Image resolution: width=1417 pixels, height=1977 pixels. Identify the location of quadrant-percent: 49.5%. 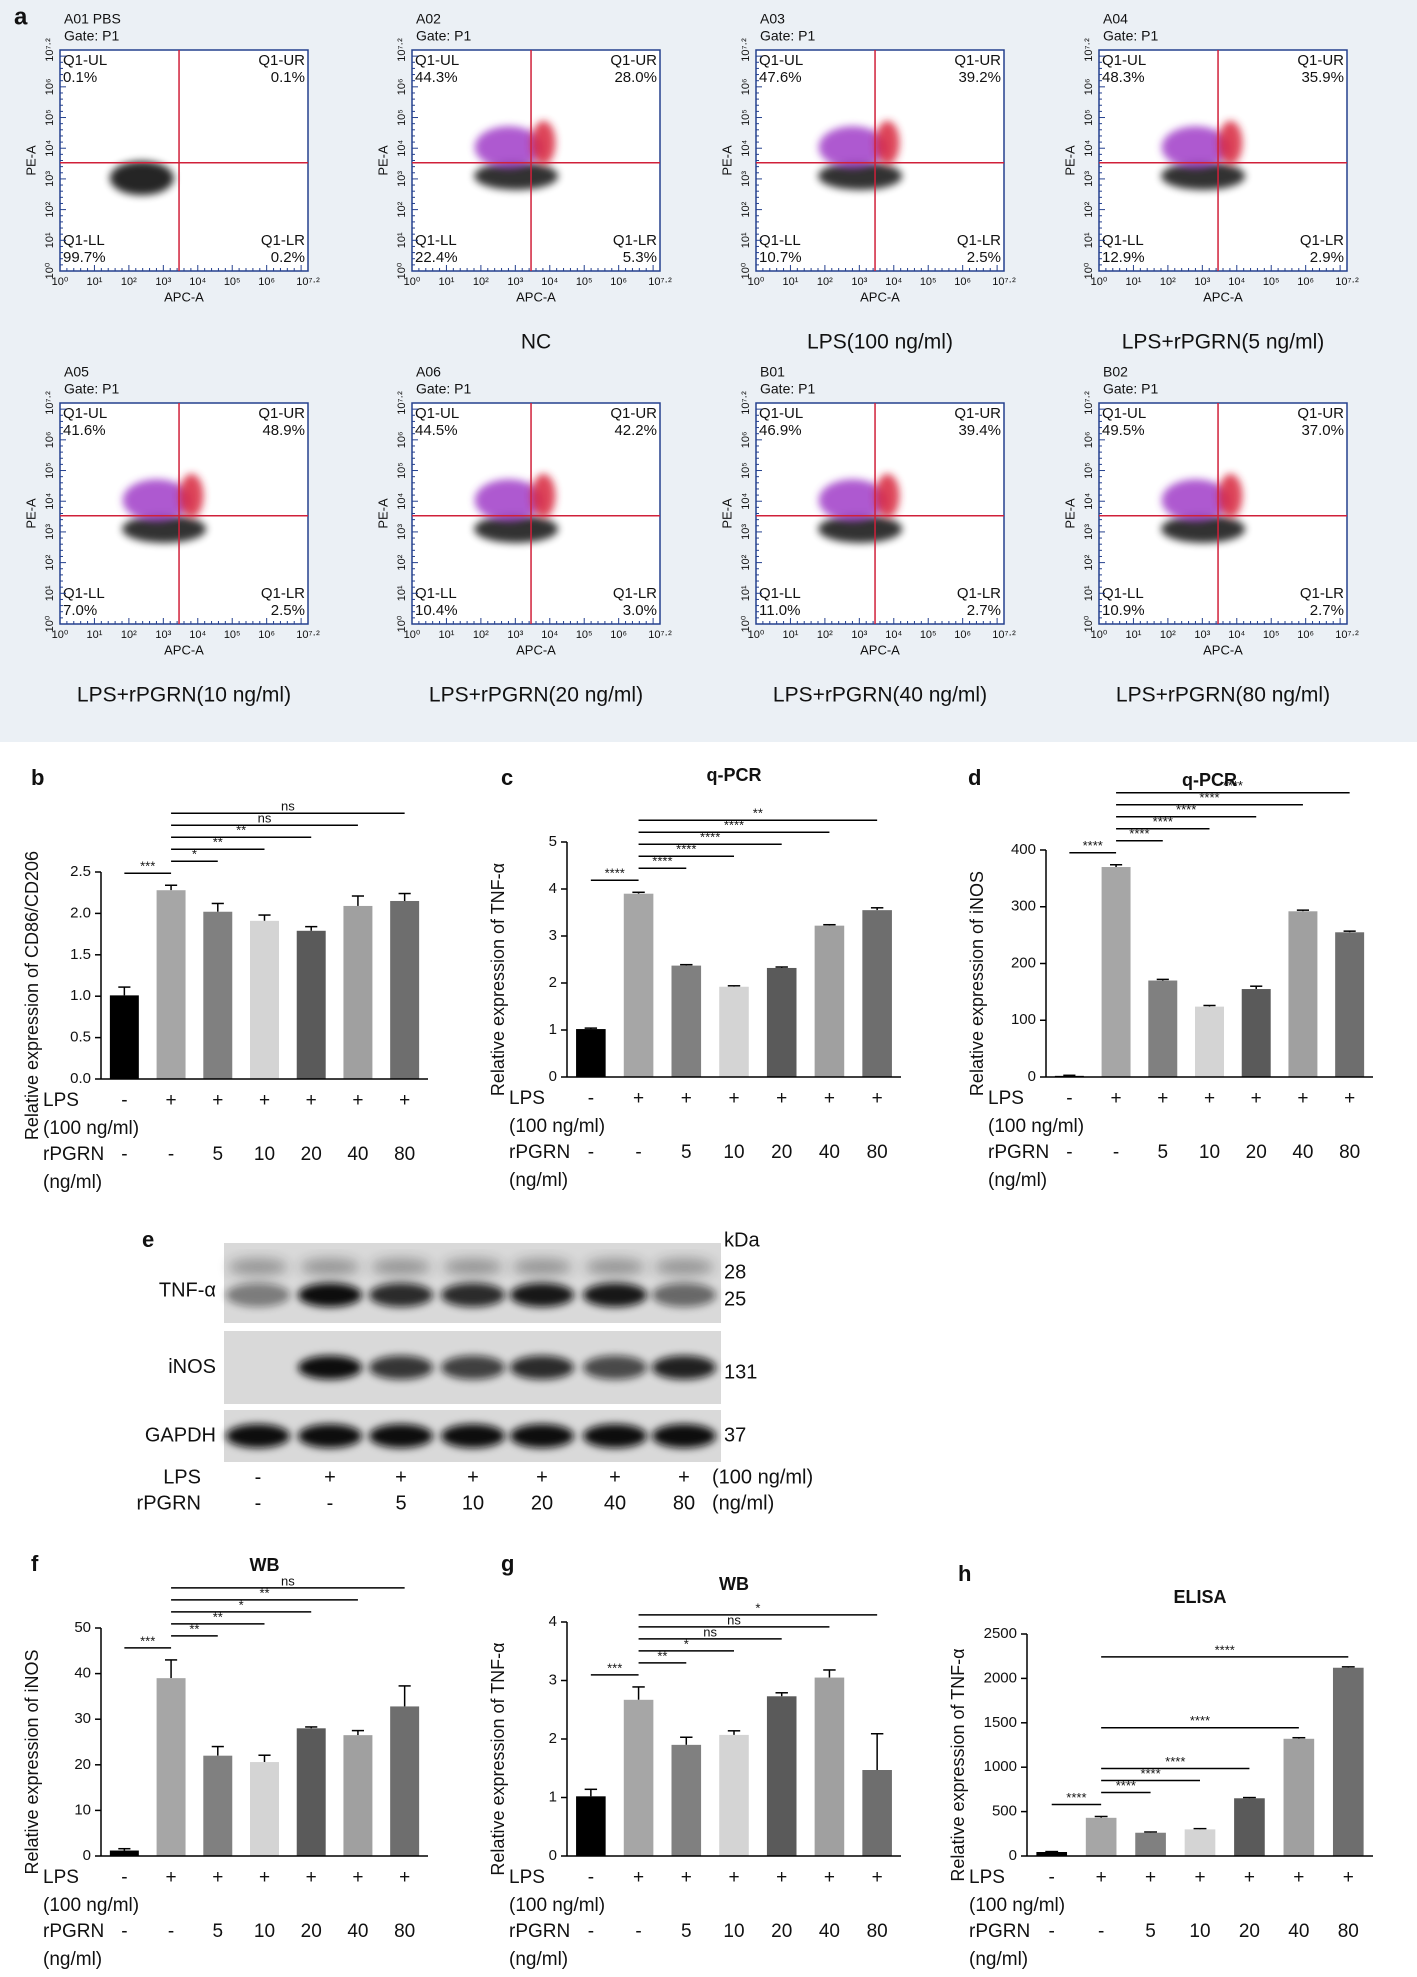
(1123, 430).